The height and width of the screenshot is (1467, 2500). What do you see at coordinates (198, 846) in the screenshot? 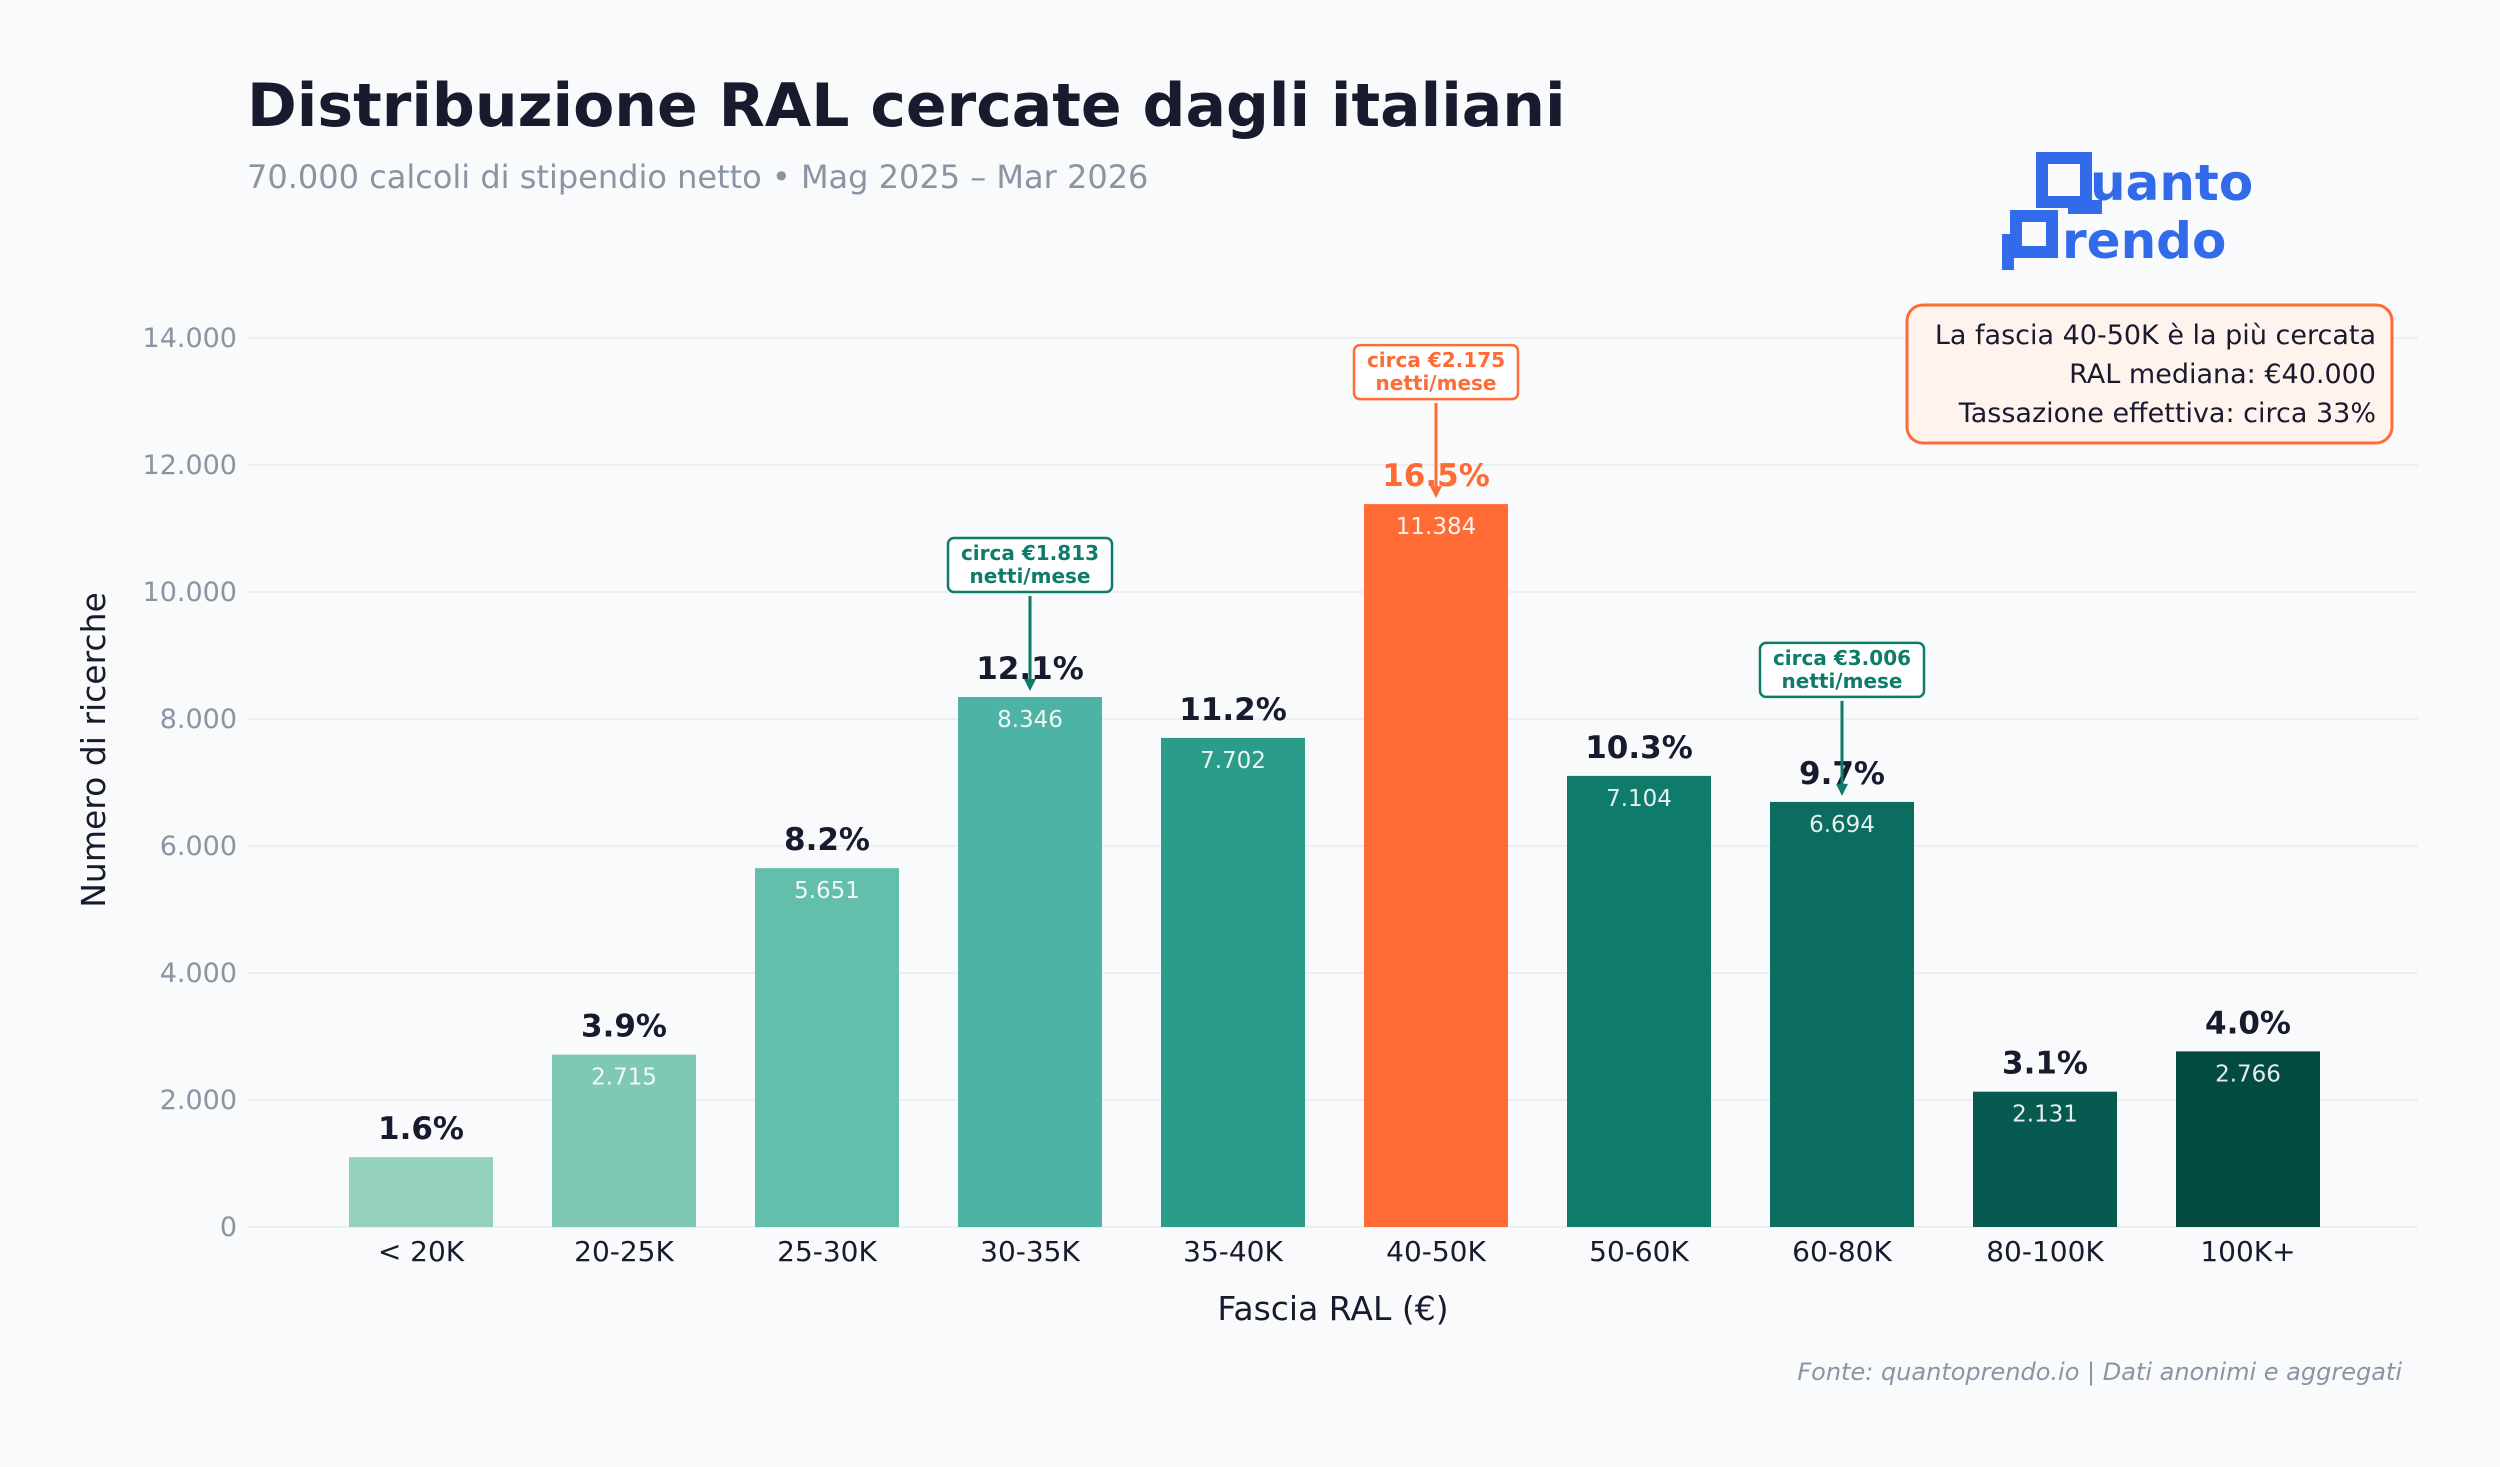
I see `y-tick-label: 6.000` at bounding box center [198, 846].